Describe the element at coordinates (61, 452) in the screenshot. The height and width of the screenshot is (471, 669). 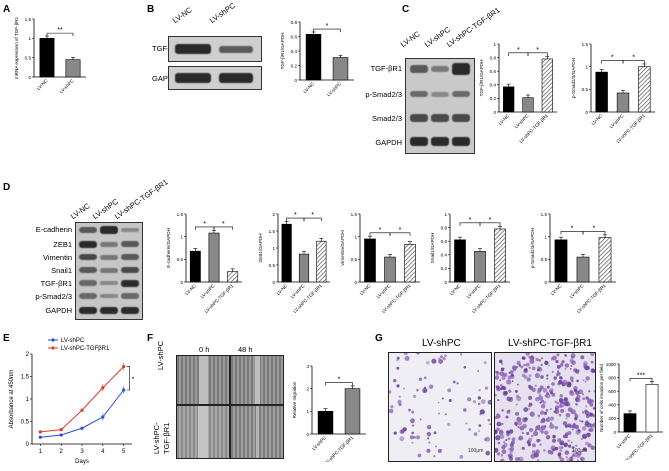
I see `x-tick-label: 2` at that location.